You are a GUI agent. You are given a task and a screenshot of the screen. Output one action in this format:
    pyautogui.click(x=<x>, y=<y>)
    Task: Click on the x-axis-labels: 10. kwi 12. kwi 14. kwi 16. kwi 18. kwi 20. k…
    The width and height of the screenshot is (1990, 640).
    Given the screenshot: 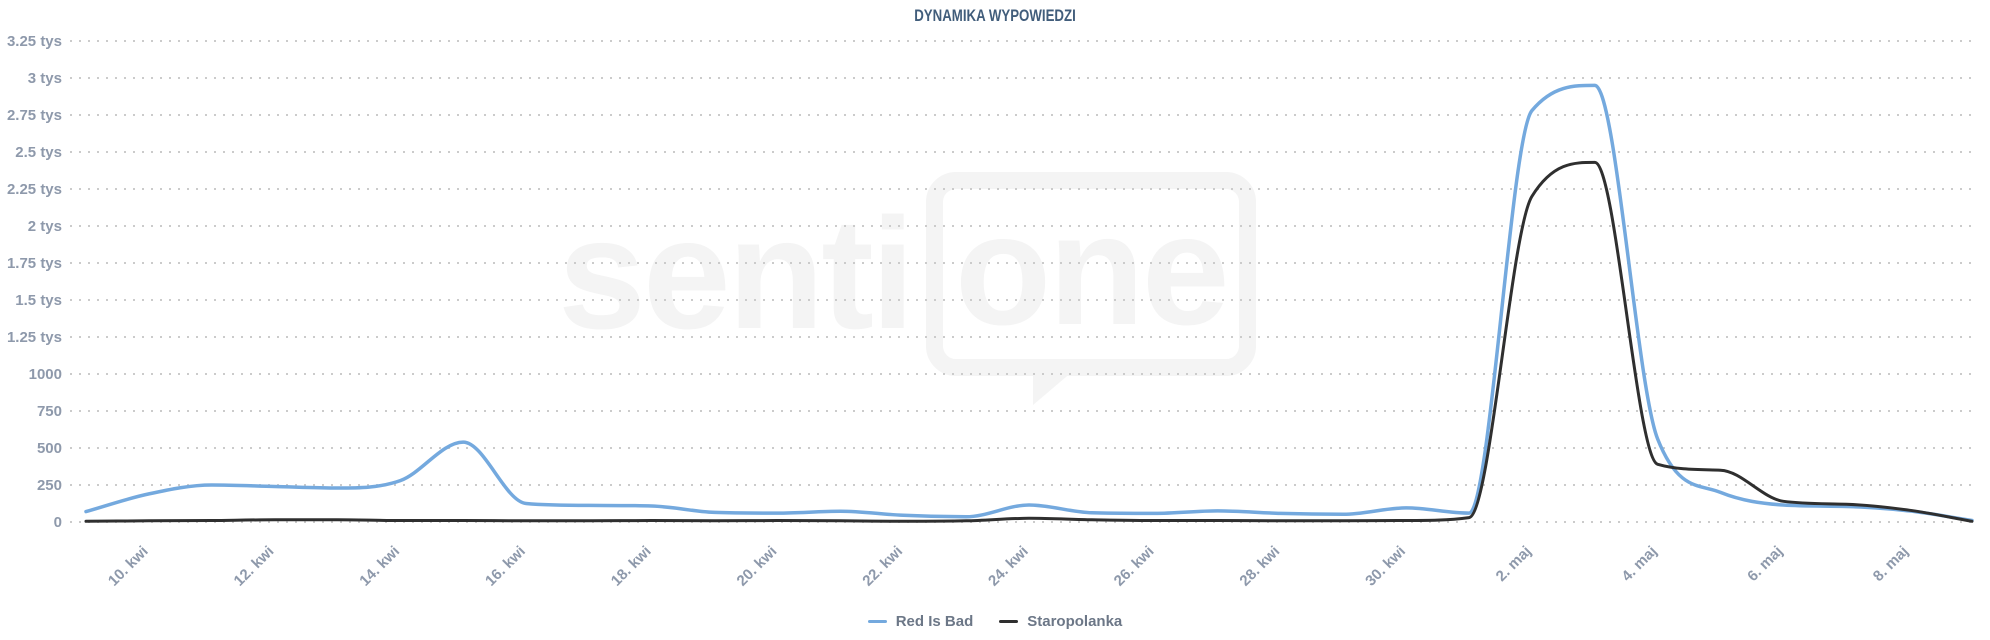 What is the action you would take?
    pyautogui.click(x=1008, y=566)
    